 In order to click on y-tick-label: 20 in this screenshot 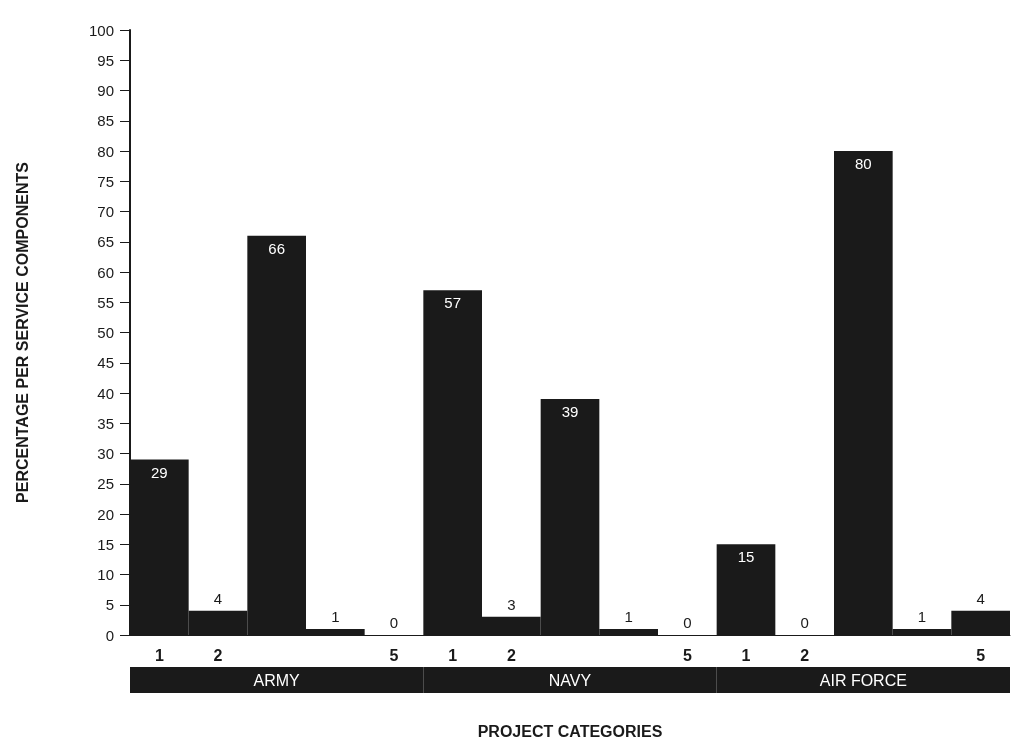, I will do `click(105, 514)`.